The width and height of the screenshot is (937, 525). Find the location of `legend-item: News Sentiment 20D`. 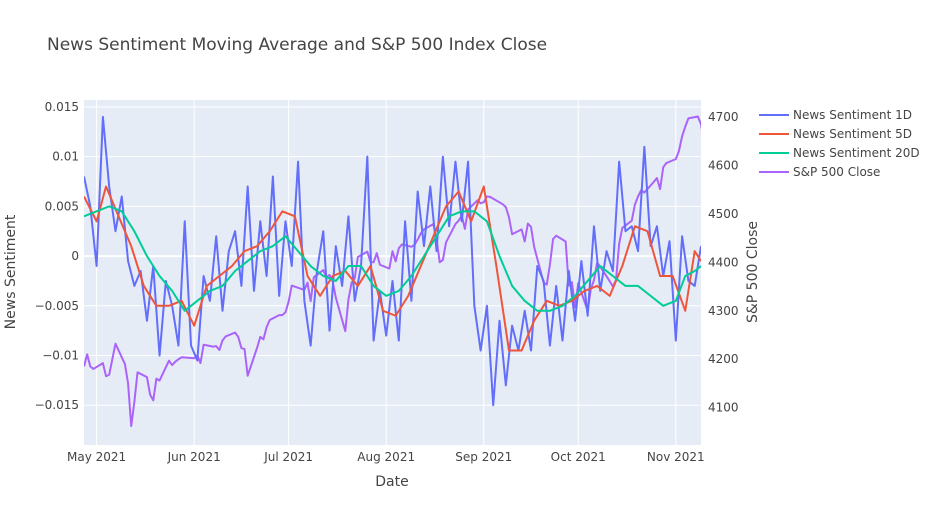

legend-item: News Sentiment 20D is located at coordinates (839, 153).